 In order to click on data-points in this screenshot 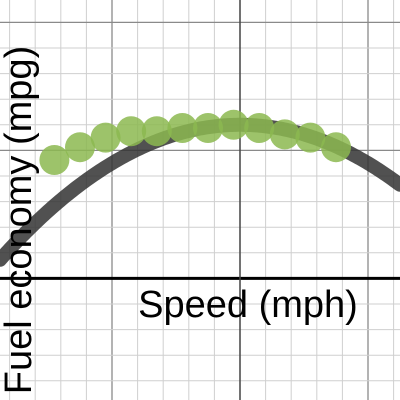, I will do `click(195, 142)`.